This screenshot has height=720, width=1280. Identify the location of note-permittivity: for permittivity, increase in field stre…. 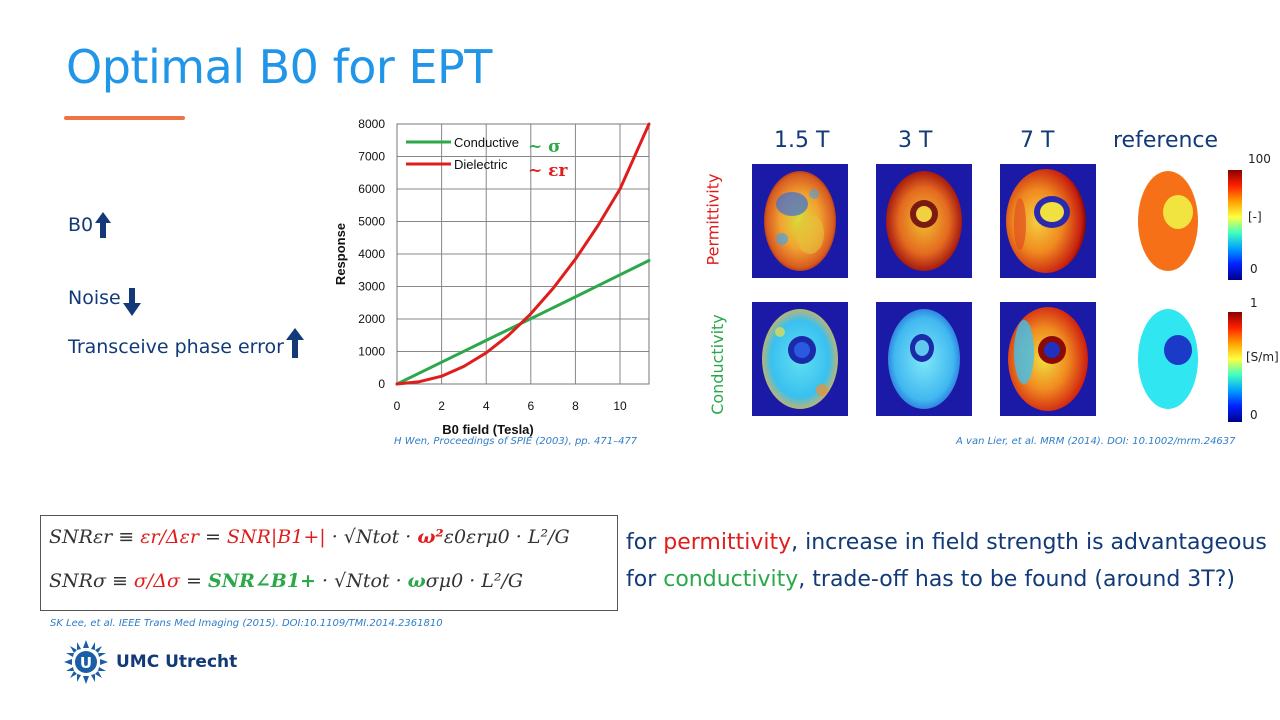
(946, 542).